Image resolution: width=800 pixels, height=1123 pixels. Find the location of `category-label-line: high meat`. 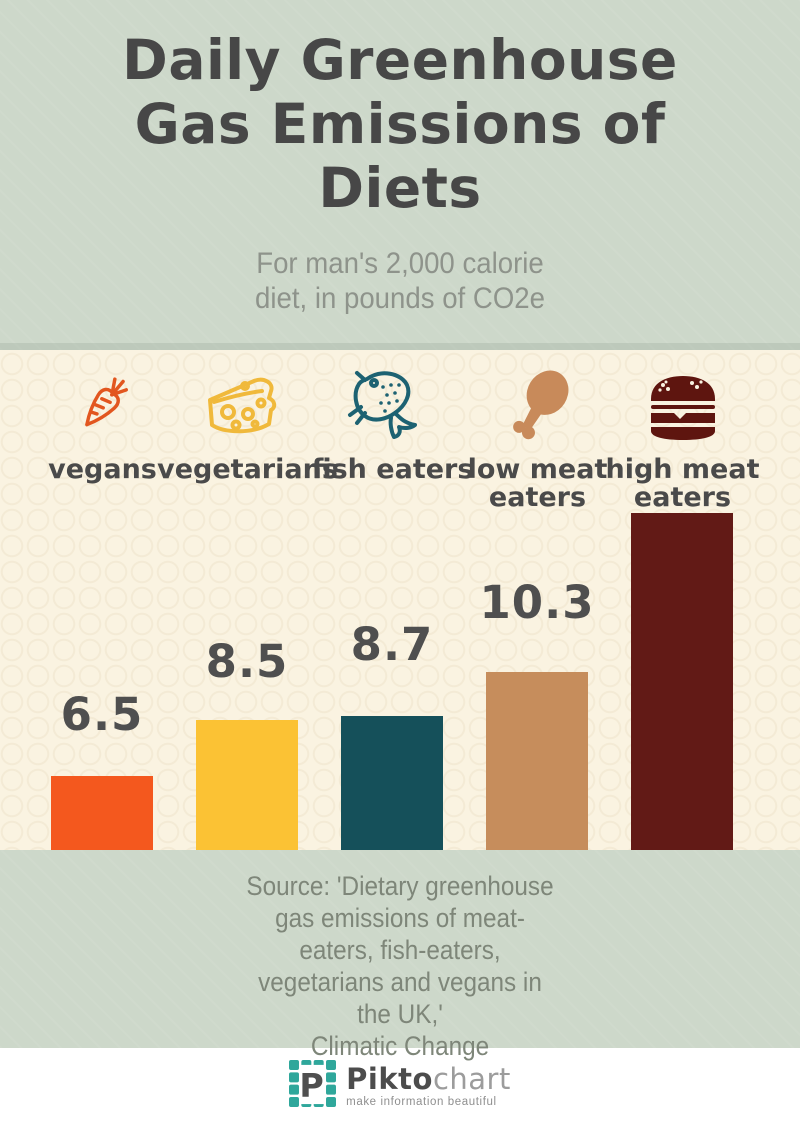

category-label-line: high meat is located at coordinates (682, 469).